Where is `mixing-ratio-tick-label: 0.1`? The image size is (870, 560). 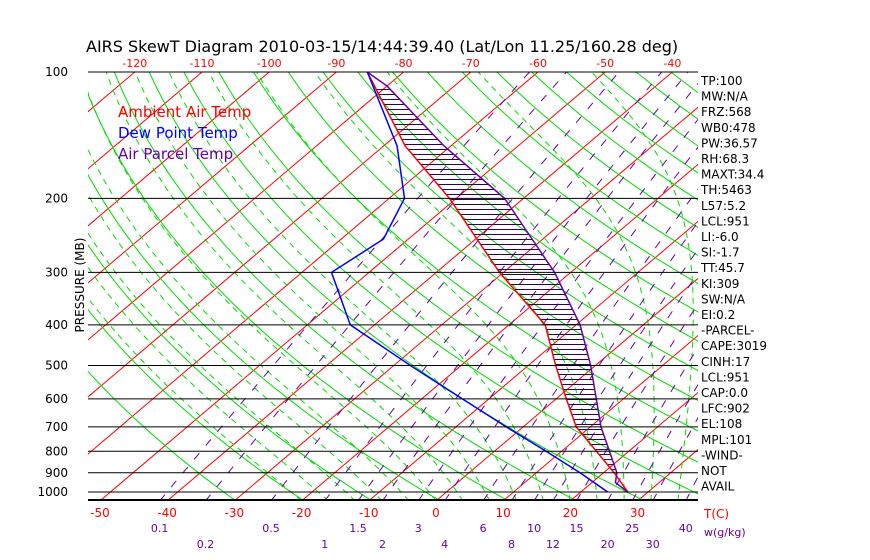
mixing-ratio-tick-label: 0.1 is located at coordinates (160, 528).